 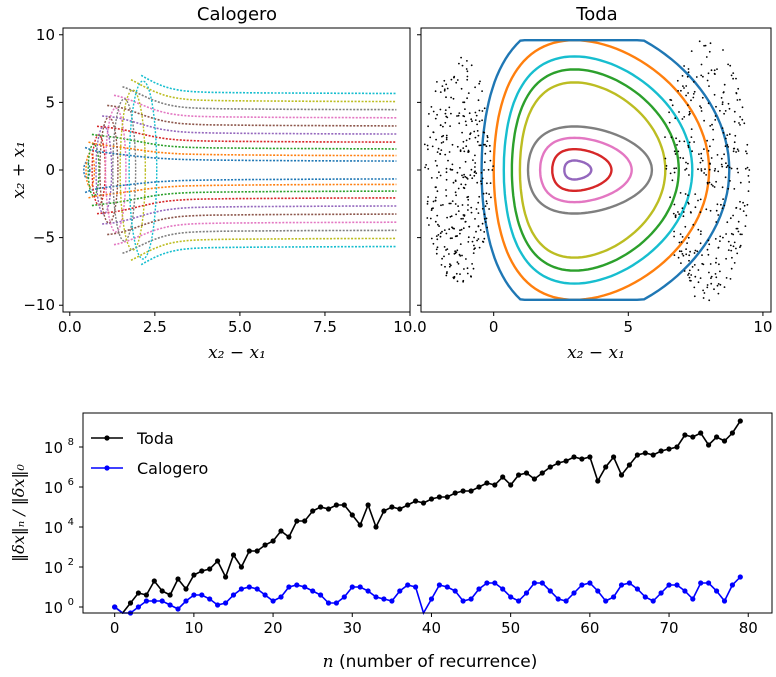 I want to click on toda-xtick-label-2: 10, so click(x=762, y=327).